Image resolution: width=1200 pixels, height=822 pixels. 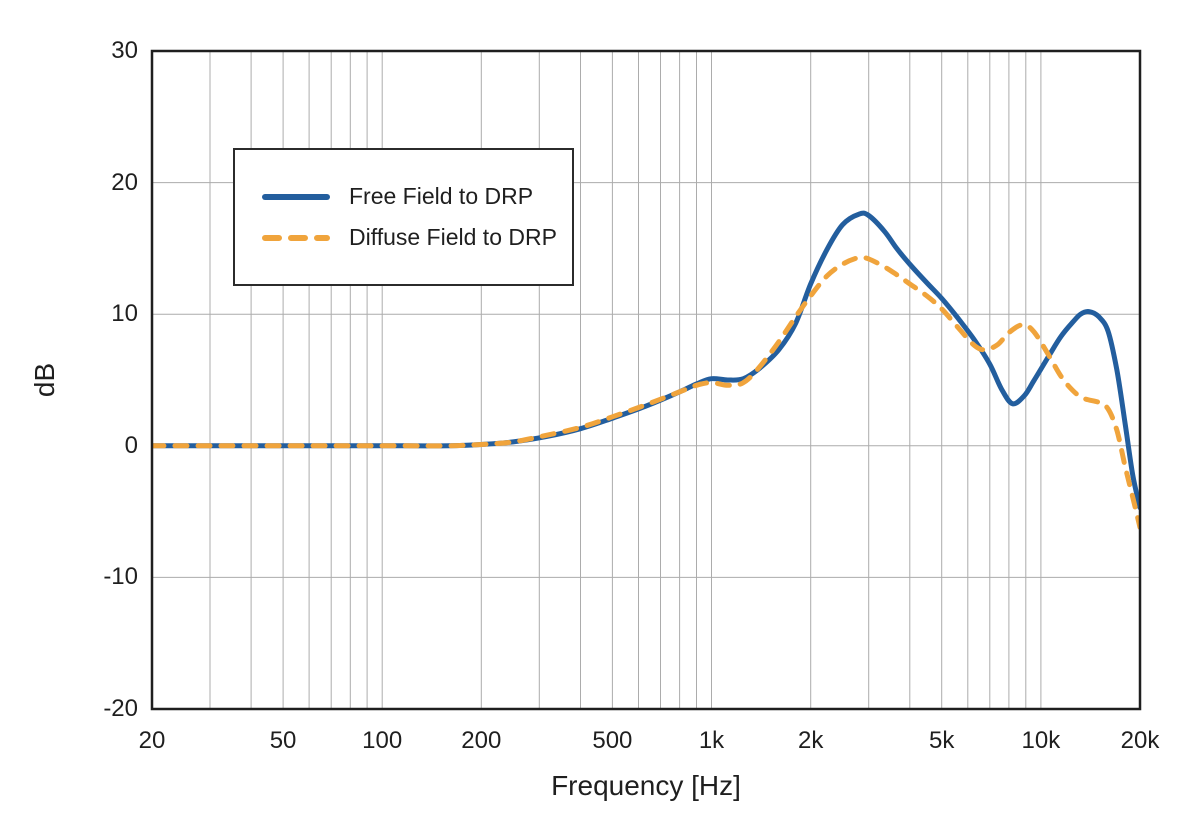 What do you see at coordinates (283, 740) in the screenshot?
I see `x-tick-label: 50` at bounding box center [283, 740].